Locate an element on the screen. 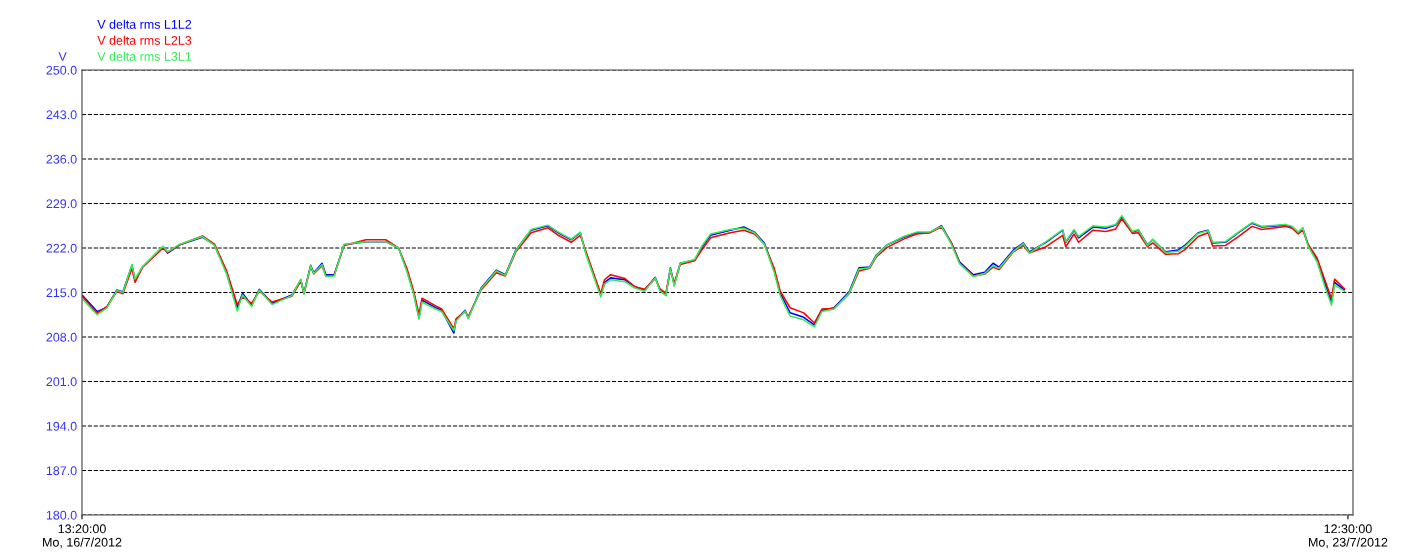  y-tick-label: 187.0 is located at coordinates (61, 471).